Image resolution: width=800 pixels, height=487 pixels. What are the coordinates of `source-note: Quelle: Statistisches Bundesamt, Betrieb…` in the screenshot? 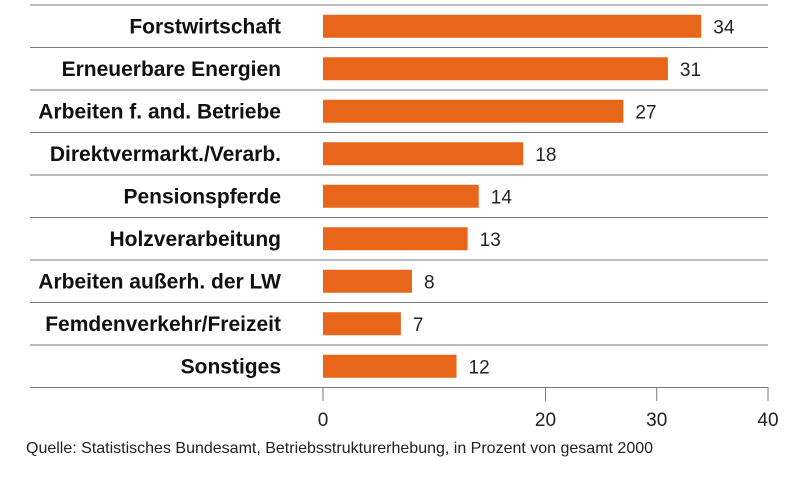 It's located at (340, 448).